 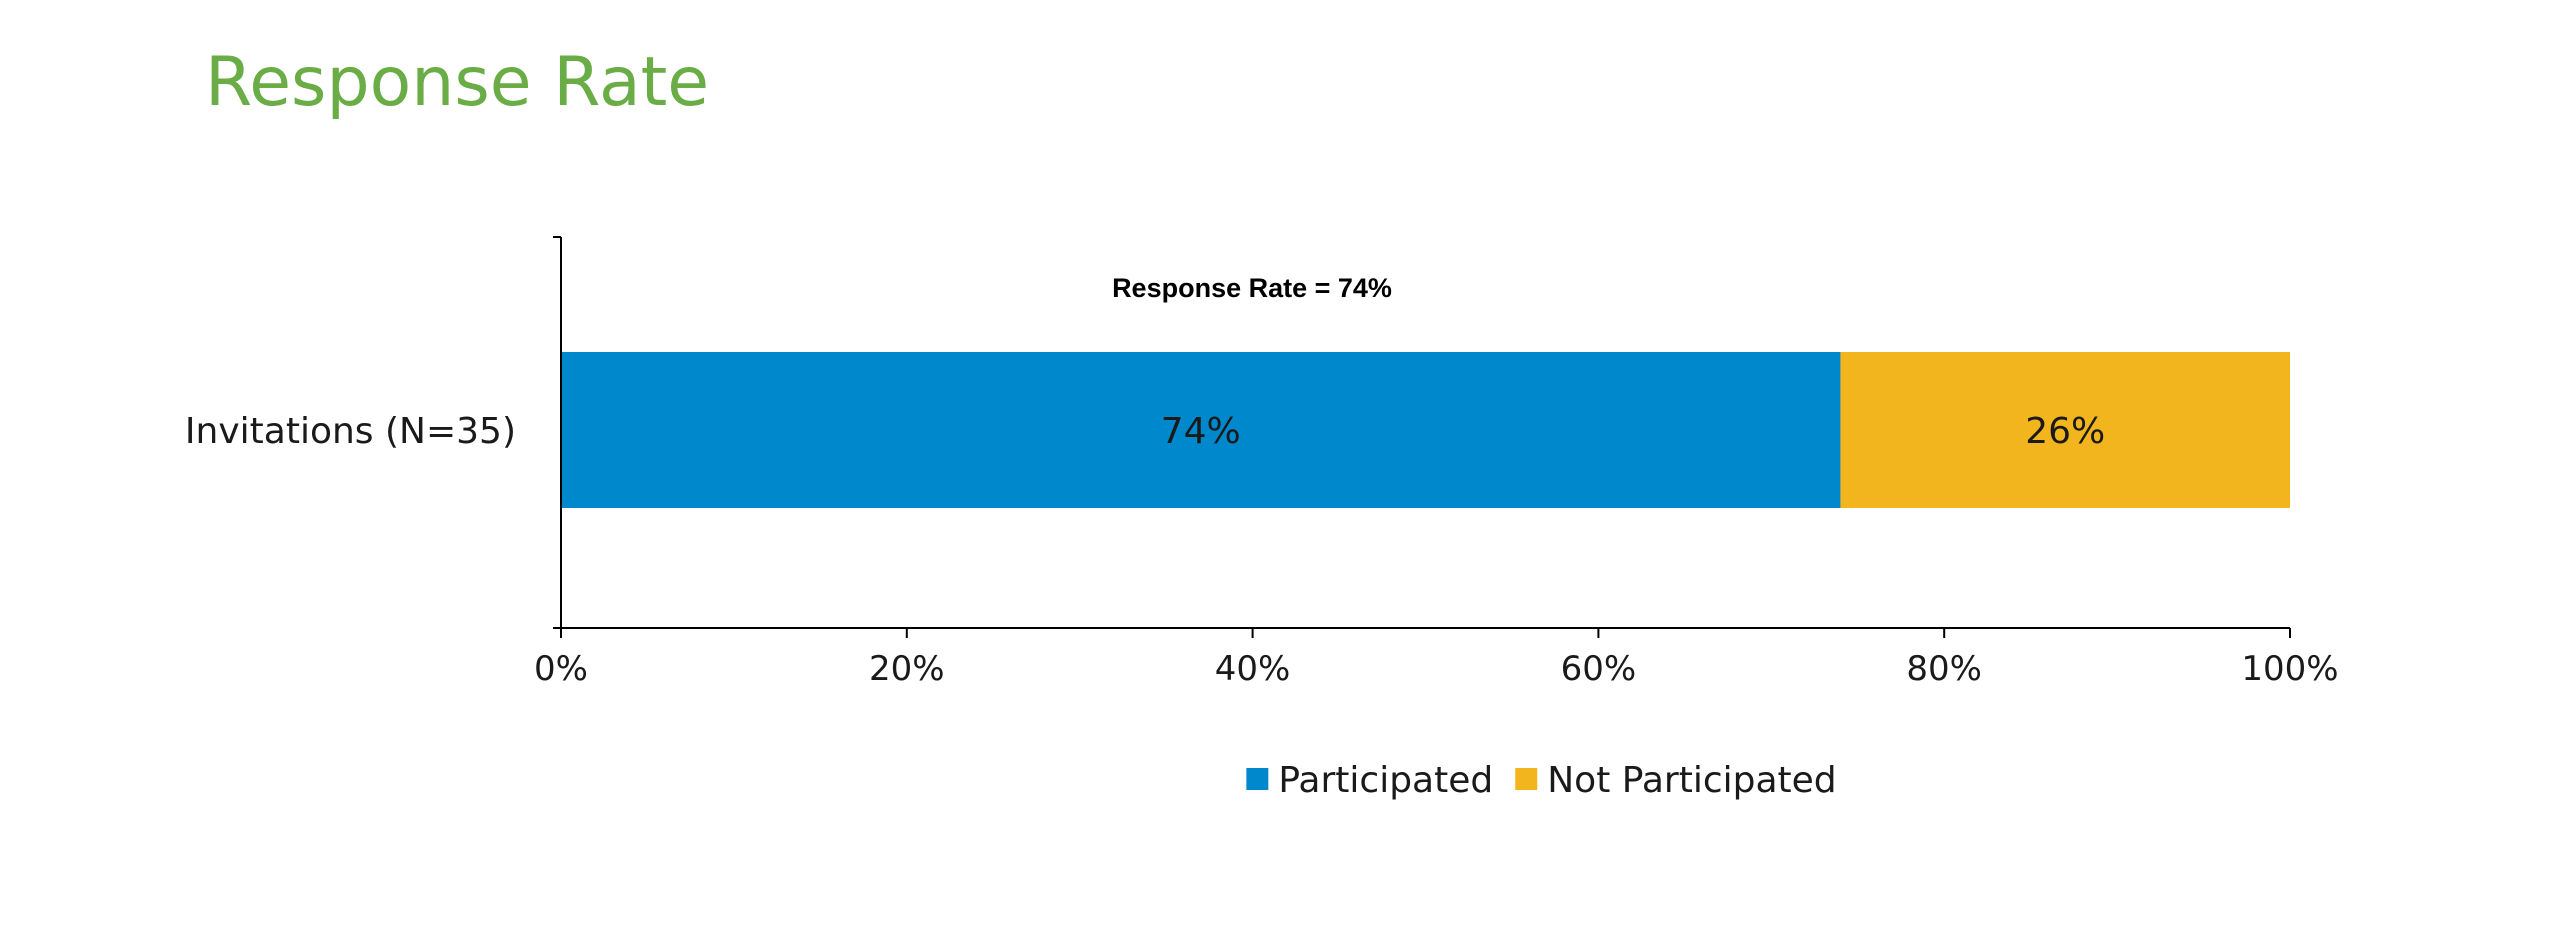 What do you see at coordinates (1252, 288) in the screenshot?
I see `response-rate-annotation: Response Rate = 74%` at bounding box center [1252, 288].